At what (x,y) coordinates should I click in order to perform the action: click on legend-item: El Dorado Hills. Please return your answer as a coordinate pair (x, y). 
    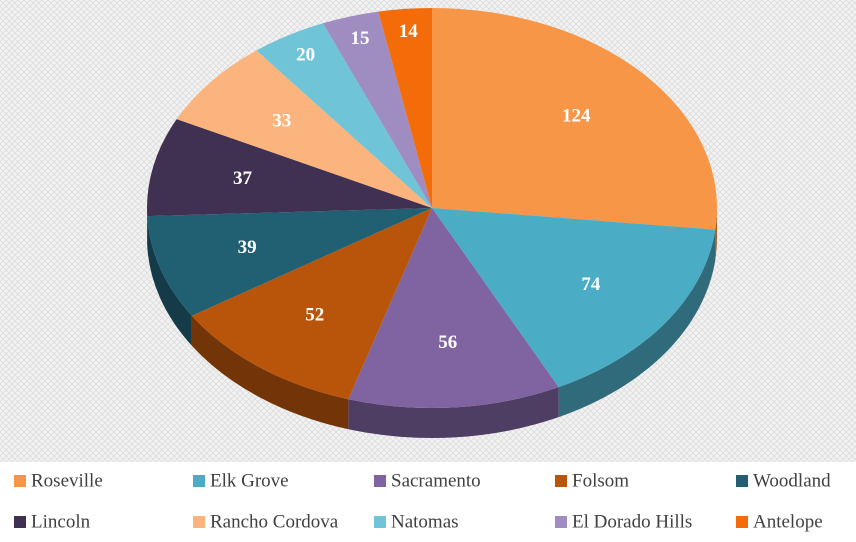
    Looking at the image, I should click on (623, 521).